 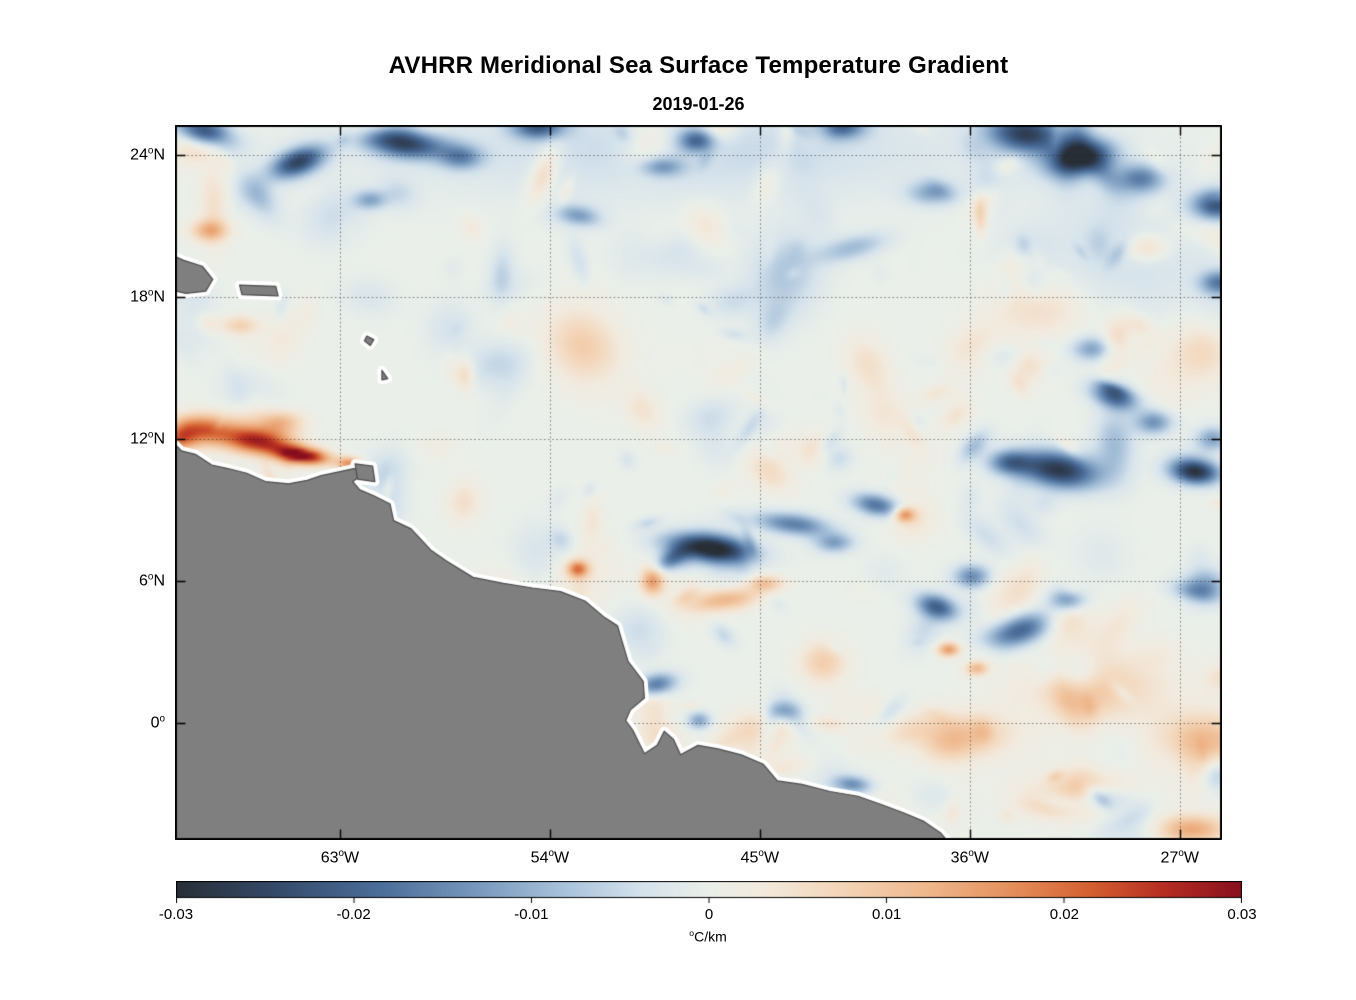 I want to click on y-tick-label: 0o, so click(x=157, y=722).